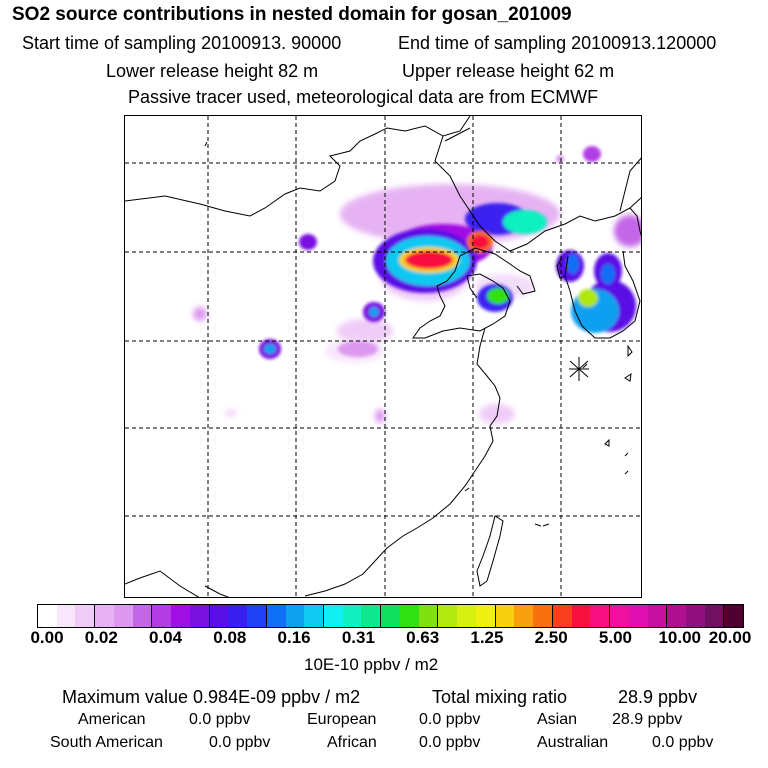  Describe the element at coordinates (557, 719) in the screenshot. I see `asian-label: Asian` at that location.